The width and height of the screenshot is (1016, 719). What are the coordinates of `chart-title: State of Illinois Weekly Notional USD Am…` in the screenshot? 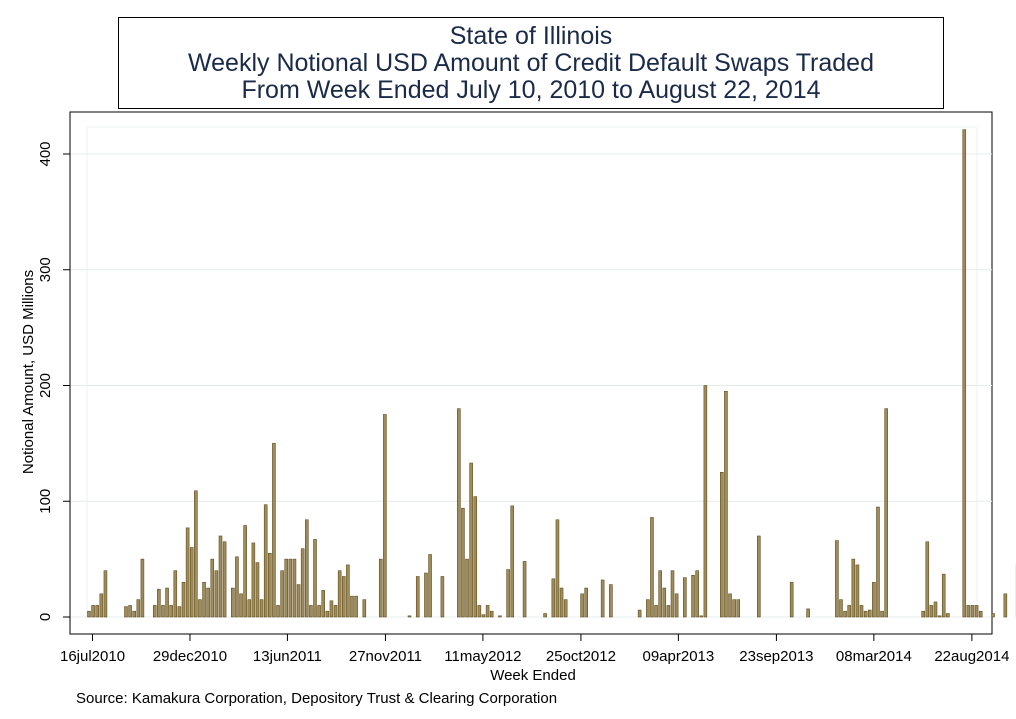 It's located at (531, 63).